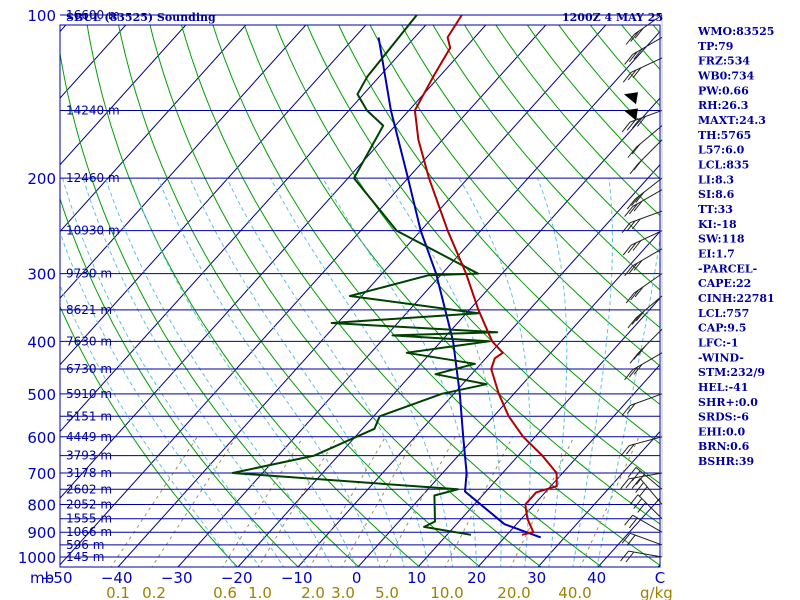 Image resolution: width=800 pixels, height=600 pixels. I want to click on temperature-tick-label: −50, so click(57, 578).